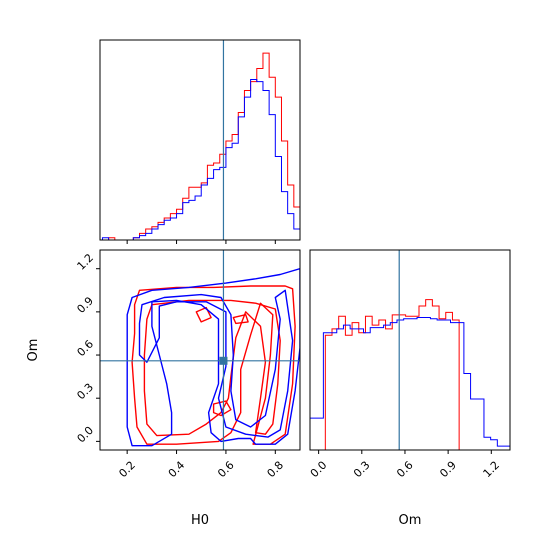 The height and width of the screenshot is (550, 550). What do you see at coordinates (85, 392) in the screenshot?
I see `contour-ytick-label-1: 0.3` at bounding box center [85, 392].